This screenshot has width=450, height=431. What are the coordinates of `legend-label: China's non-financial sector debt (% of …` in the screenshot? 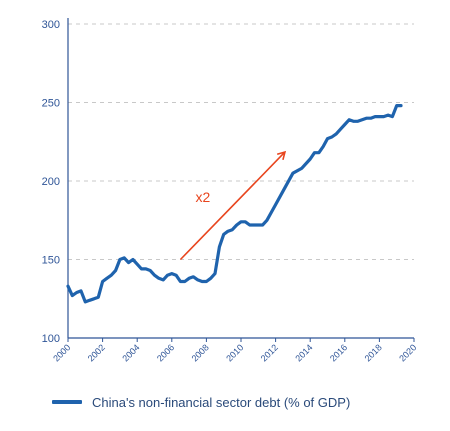 It's located at (221, 402).